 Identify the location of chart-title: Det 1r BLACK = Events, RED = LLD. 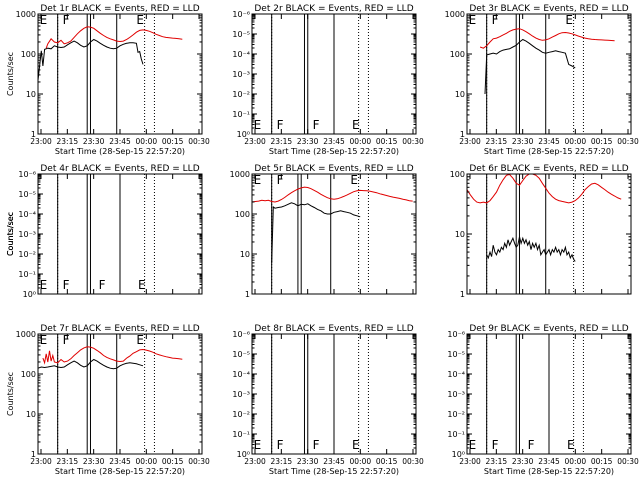
(119, 9).